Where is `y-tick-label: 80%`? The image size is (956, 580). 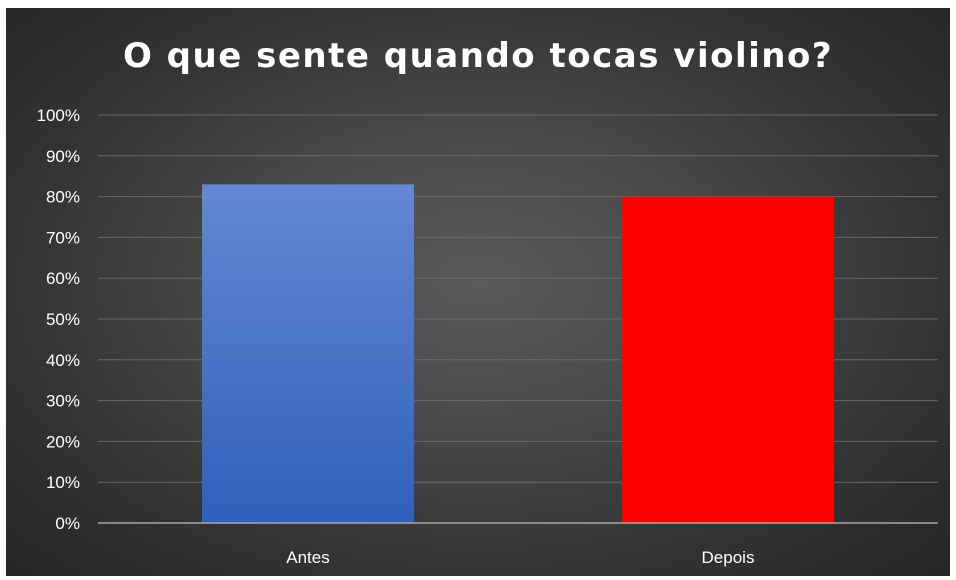
y-tick-label: 80% is located at coordinates (63, 197).